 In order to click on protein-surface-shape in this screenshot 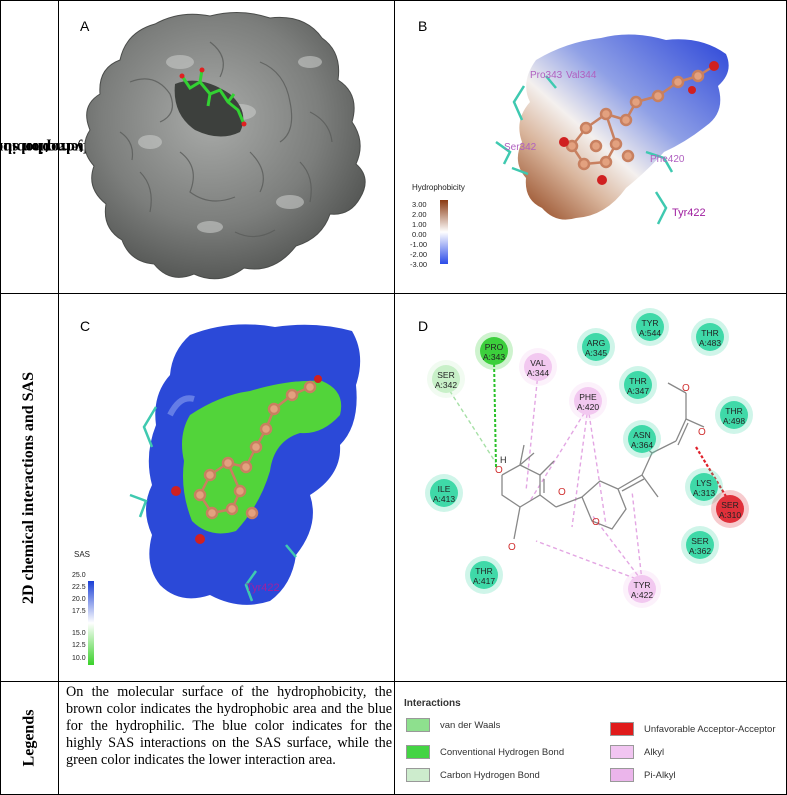, I will do `click(225, 146)`.